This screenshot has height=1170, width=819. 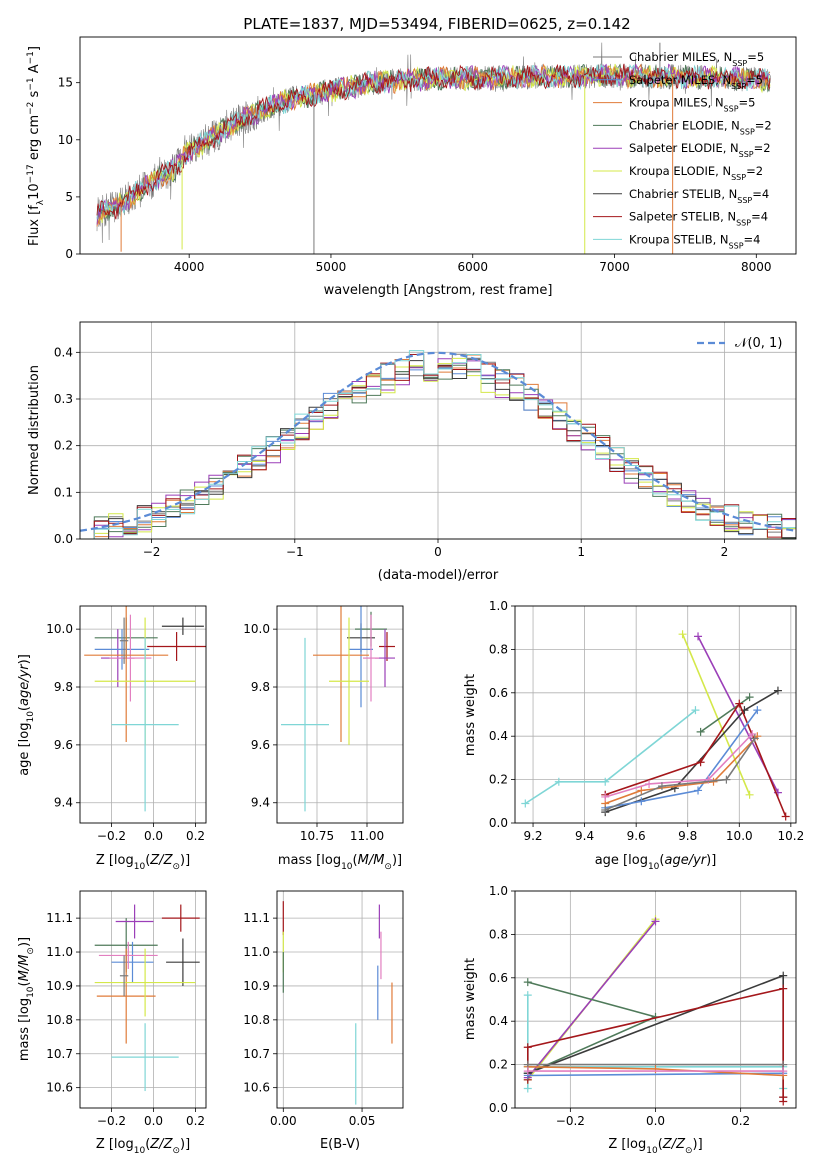 I want to click on y-axis-label: mass weight, so click(x=470, y=715).